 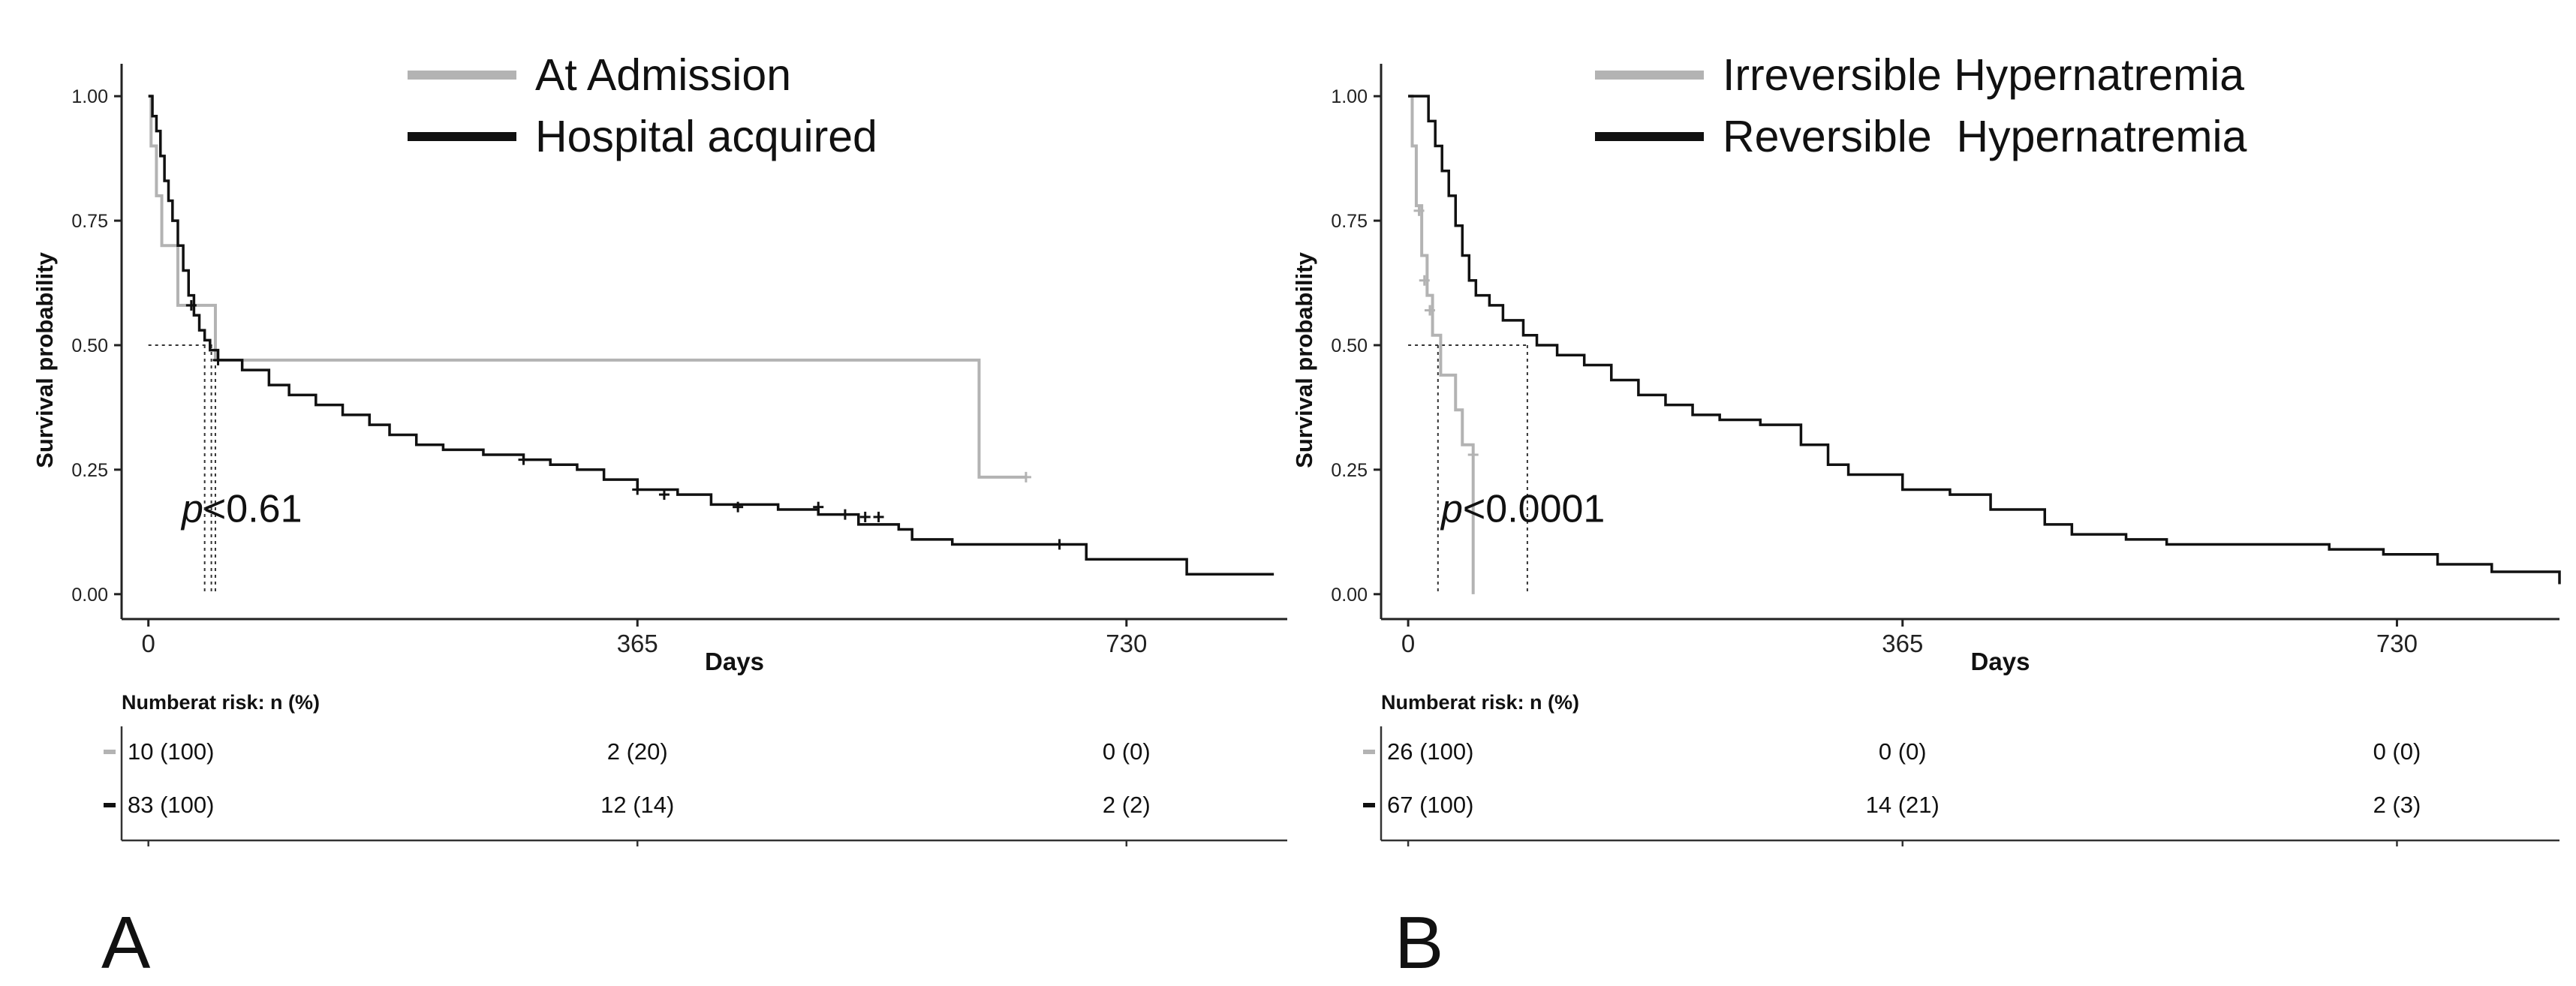 What do you see at coordinates (1430, 752) in the screenshot?
I see `risk-table-cell: 26 (100)` at bounding box center [1430, 752].